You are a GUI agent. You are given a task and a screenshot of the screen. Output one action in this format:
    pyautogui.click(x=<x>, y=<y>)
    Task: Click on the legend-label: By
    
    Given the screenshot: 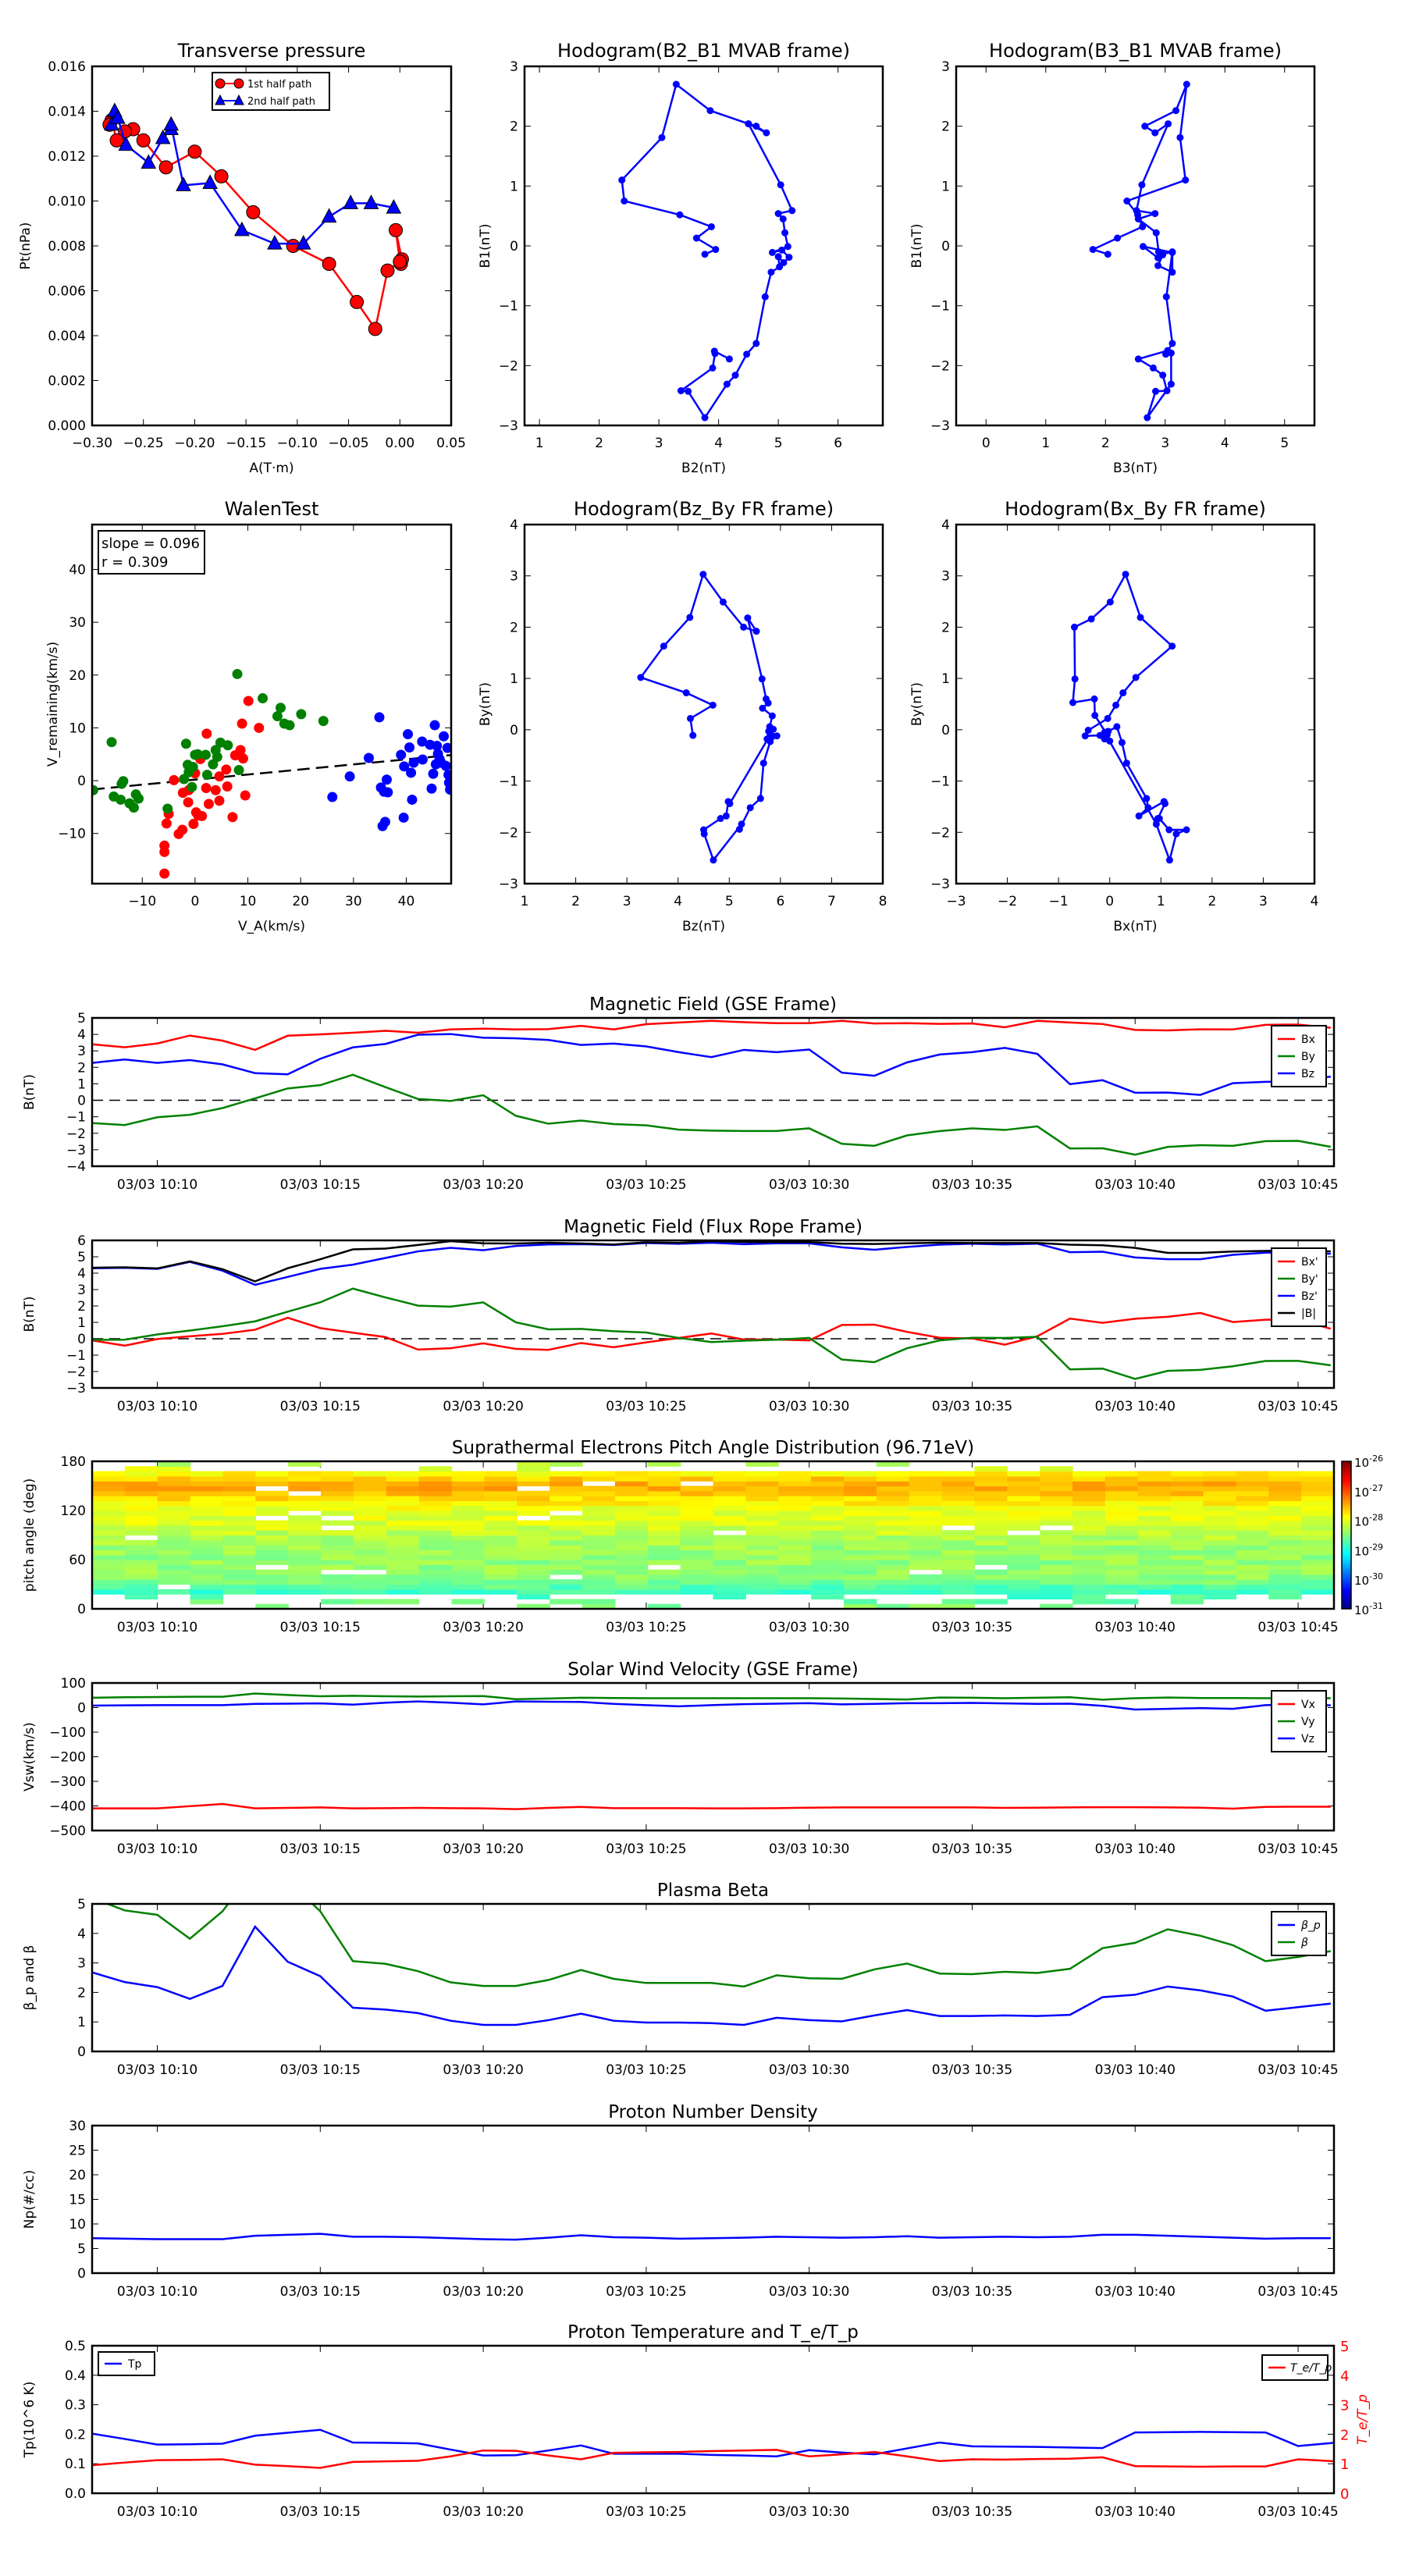 What is the action you would take?
    pyautogui.click(x=1308, y=1057)
    